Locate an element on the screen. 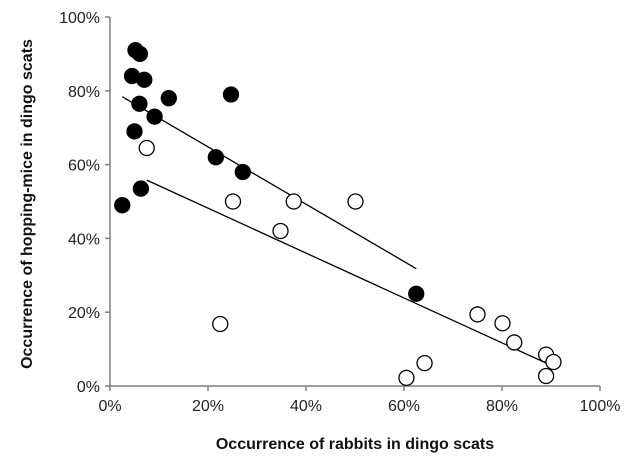 The height and width of the screenshot is (457, 633). x-tick-label: 100% is located at coordinates (600, 406).